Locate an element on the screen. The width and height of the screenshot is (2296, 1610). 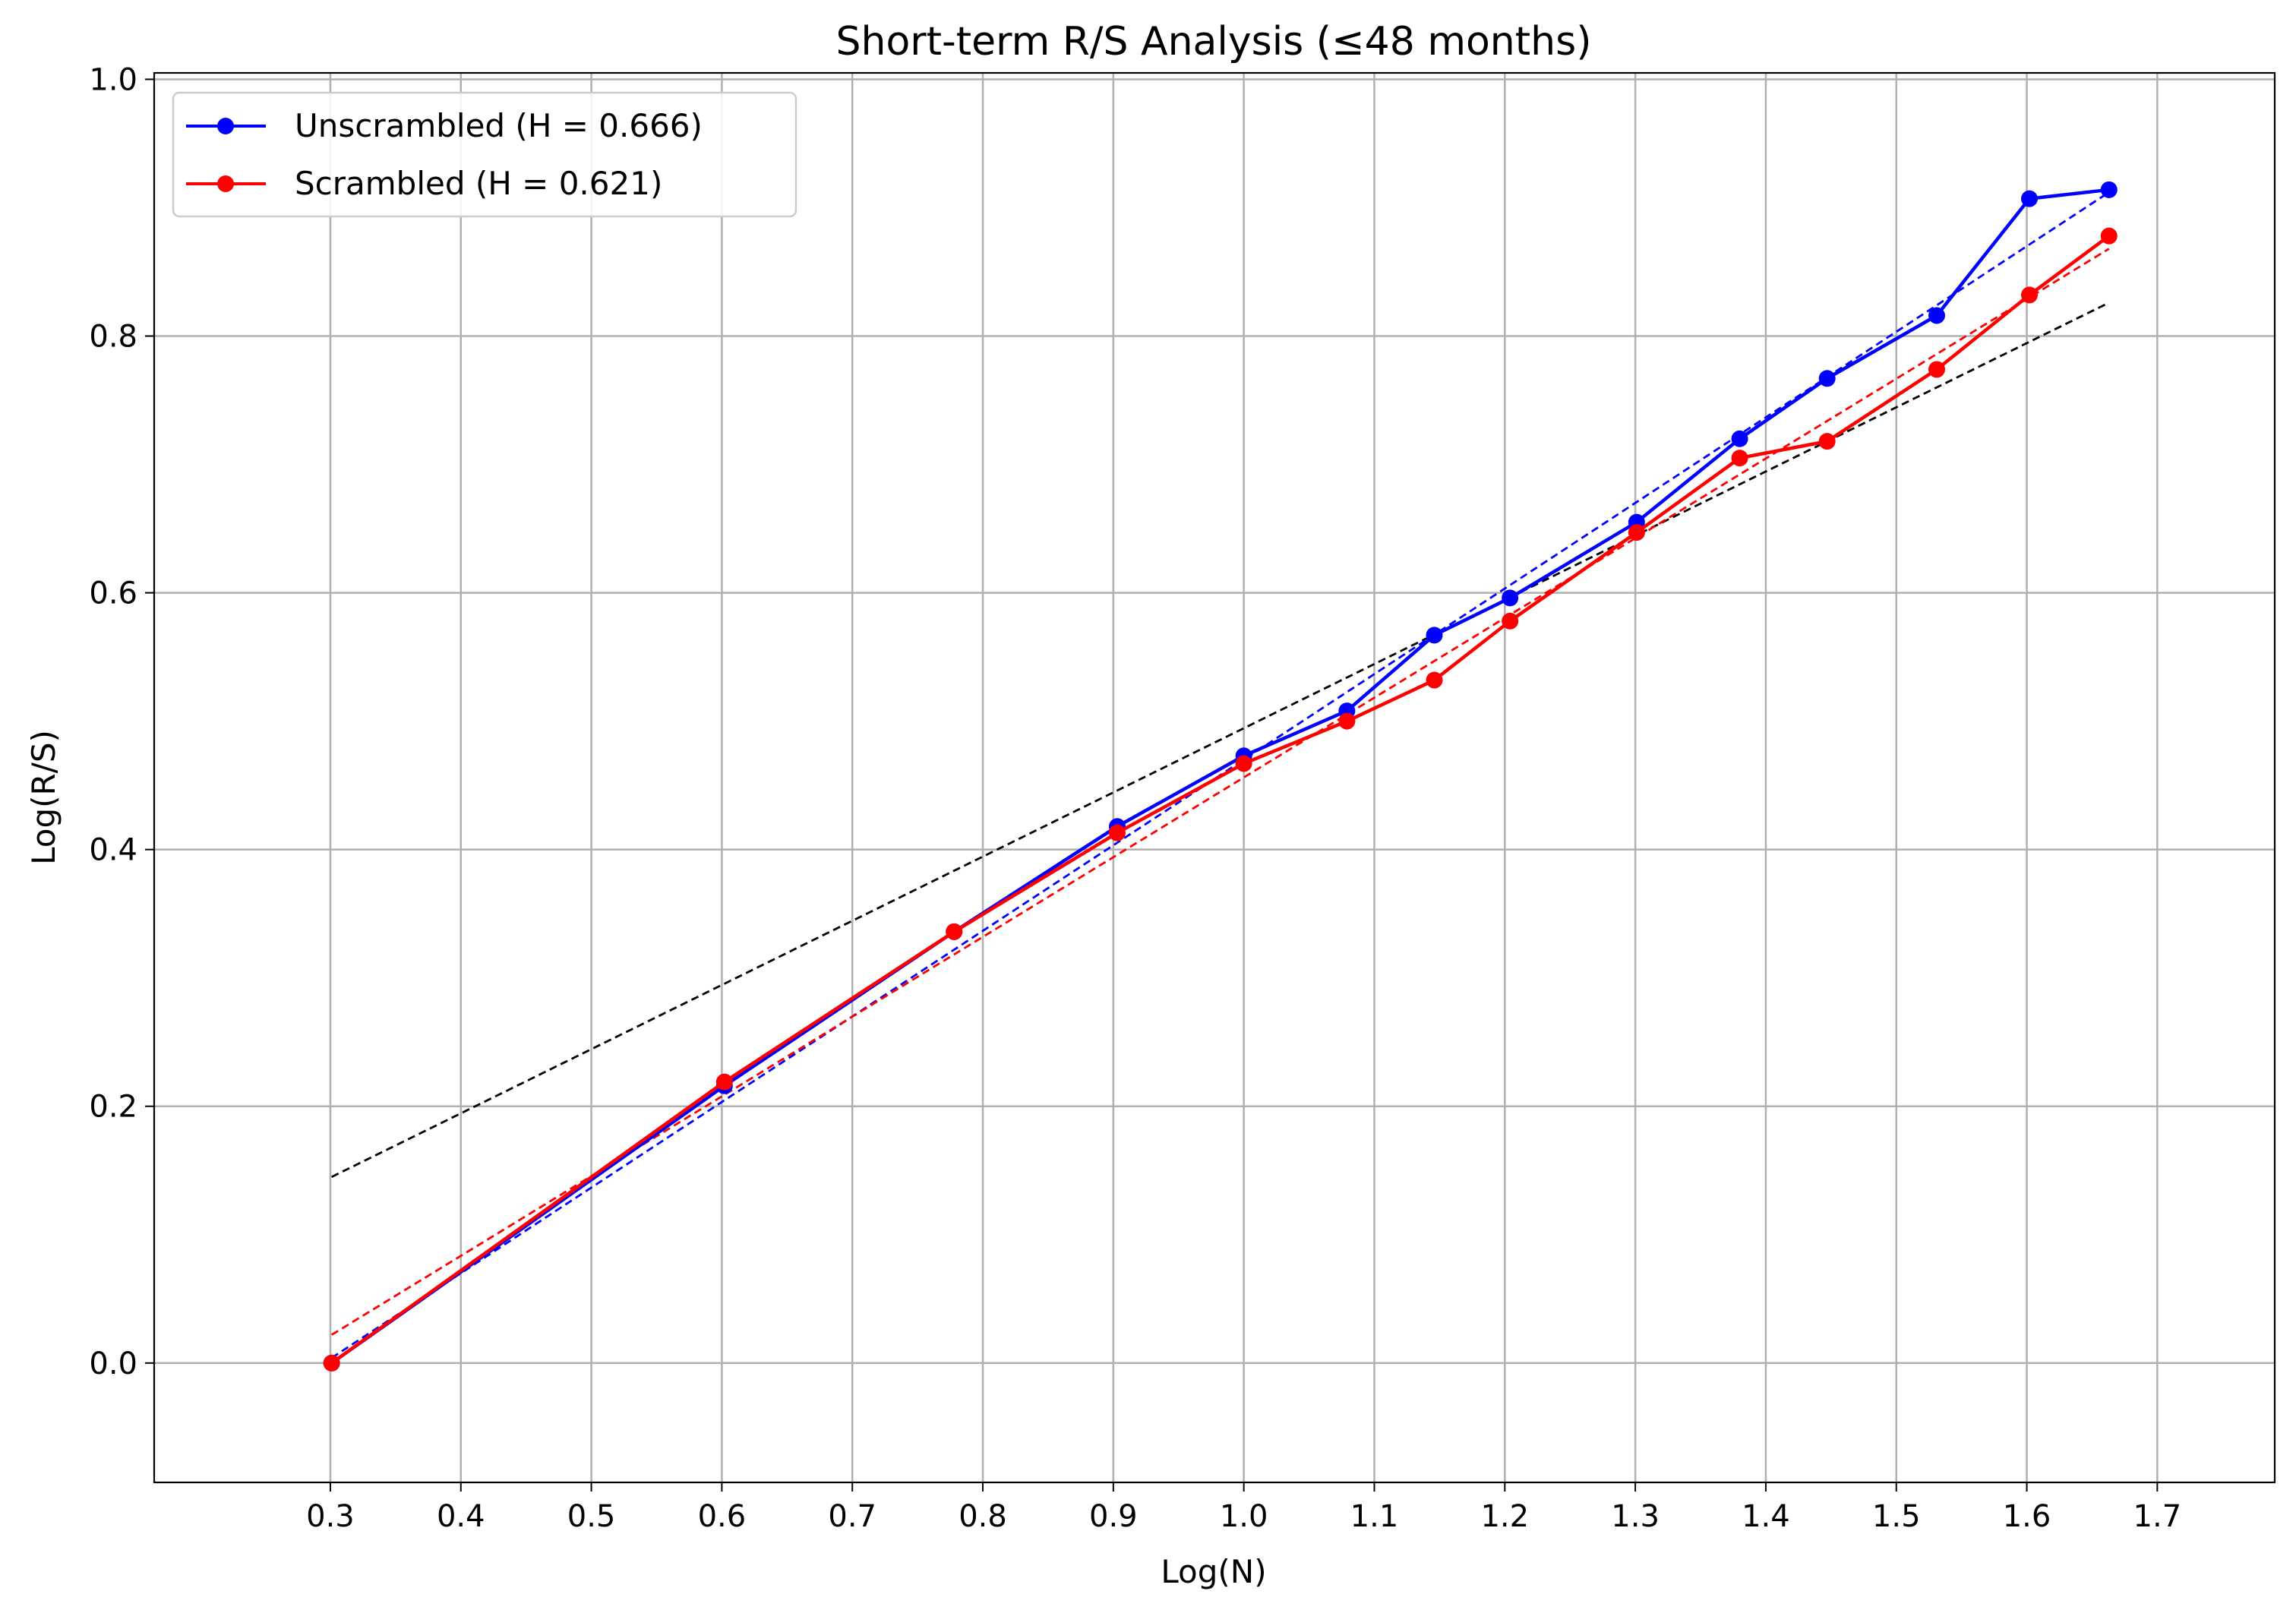
x-tick-label: 0.6 is located at coordinates (722, 1516).